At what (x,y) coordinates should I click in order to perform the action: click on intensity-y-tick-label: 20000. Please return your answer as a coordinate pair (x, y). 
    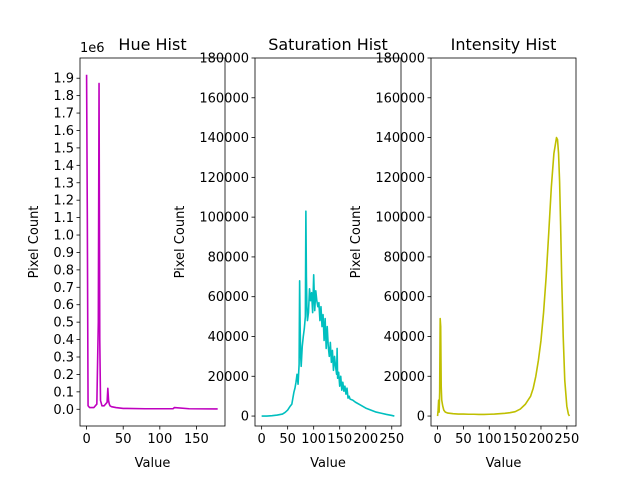
    Looking at the image, I should click on (404, 377).